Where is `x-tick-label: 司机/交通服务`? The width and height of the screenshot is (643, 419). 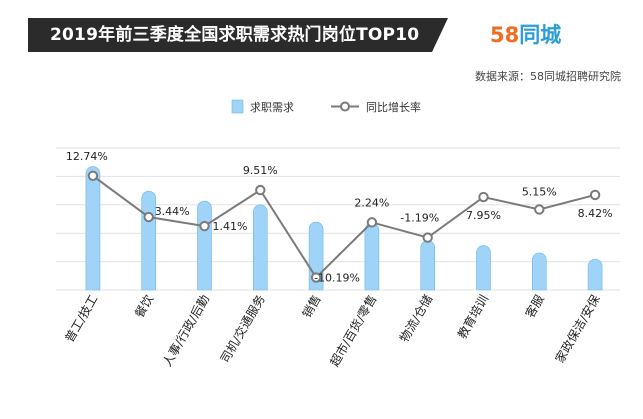 x-tick-label: 司机/交通服务 is located at coordinates (242, 328).